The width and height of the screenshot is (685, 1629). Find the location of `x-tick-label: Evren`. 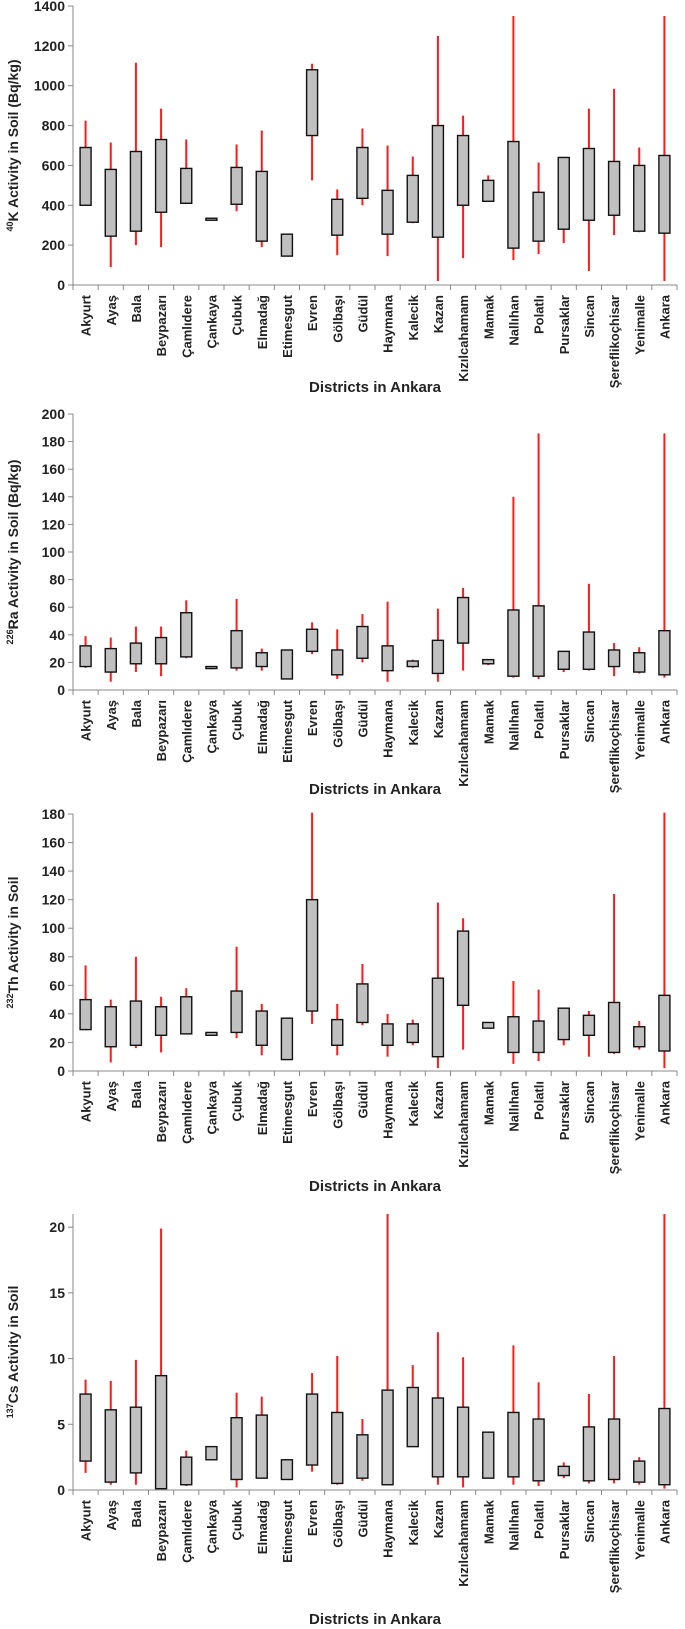

x-tick-label: Evren is located at coordinates (312, 313).